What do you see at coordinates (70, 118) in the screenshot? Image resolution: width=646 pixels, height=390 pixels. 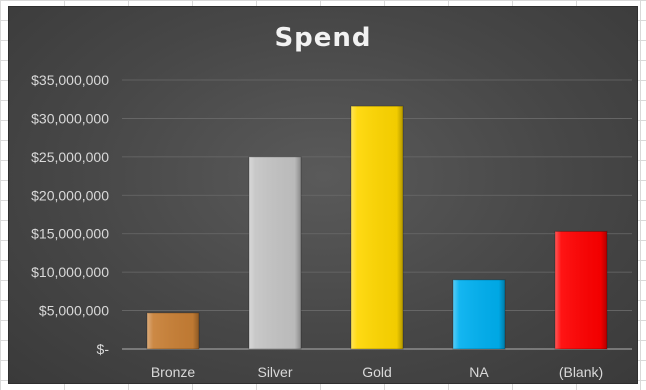 I see `y-tick-label: $30,000,000` at bounding box center [70, 118].